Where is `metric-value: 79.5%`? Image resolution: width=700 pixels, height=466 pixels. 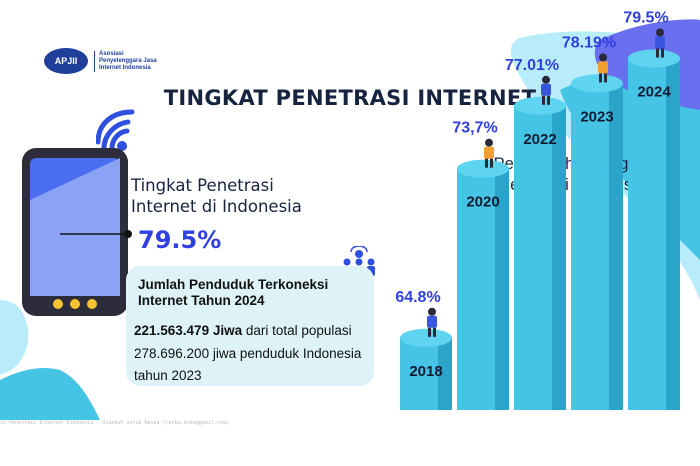 metric-value: 79.5% is located at coordinates (180, 240).